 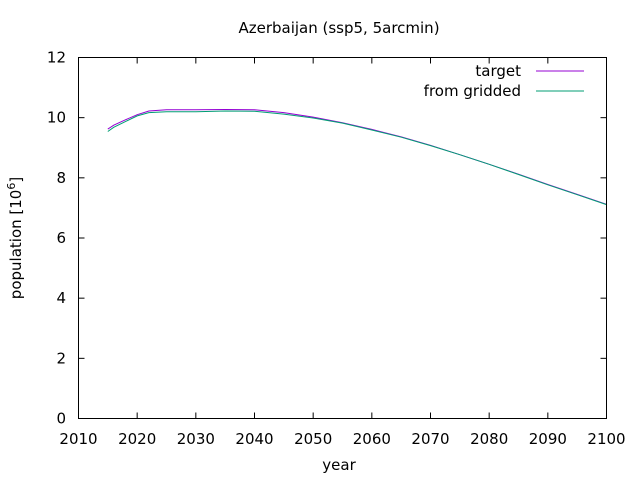 I want to click on x-tick-label: 2020, so click(x=137, y=439).